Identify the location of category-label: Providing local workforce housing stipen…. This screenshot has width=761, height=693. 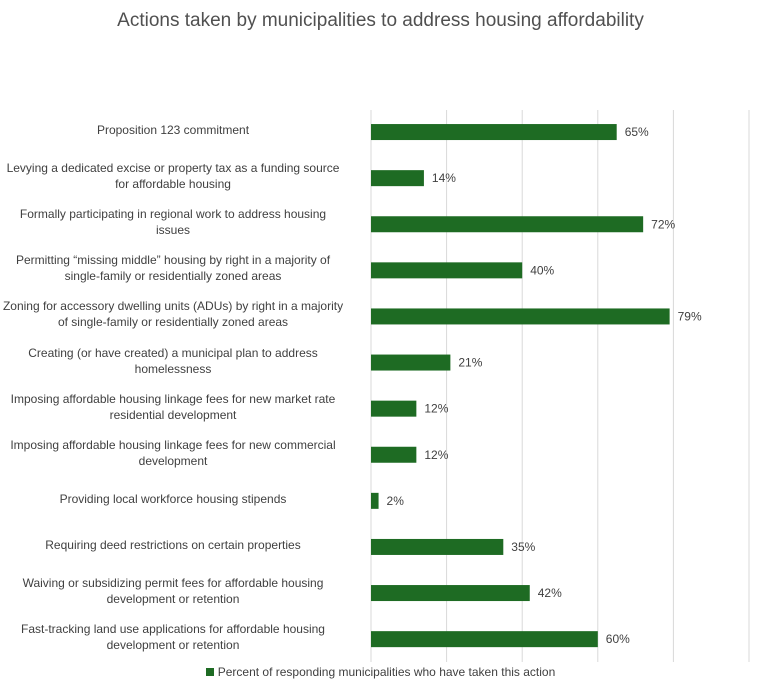
(179, 499).